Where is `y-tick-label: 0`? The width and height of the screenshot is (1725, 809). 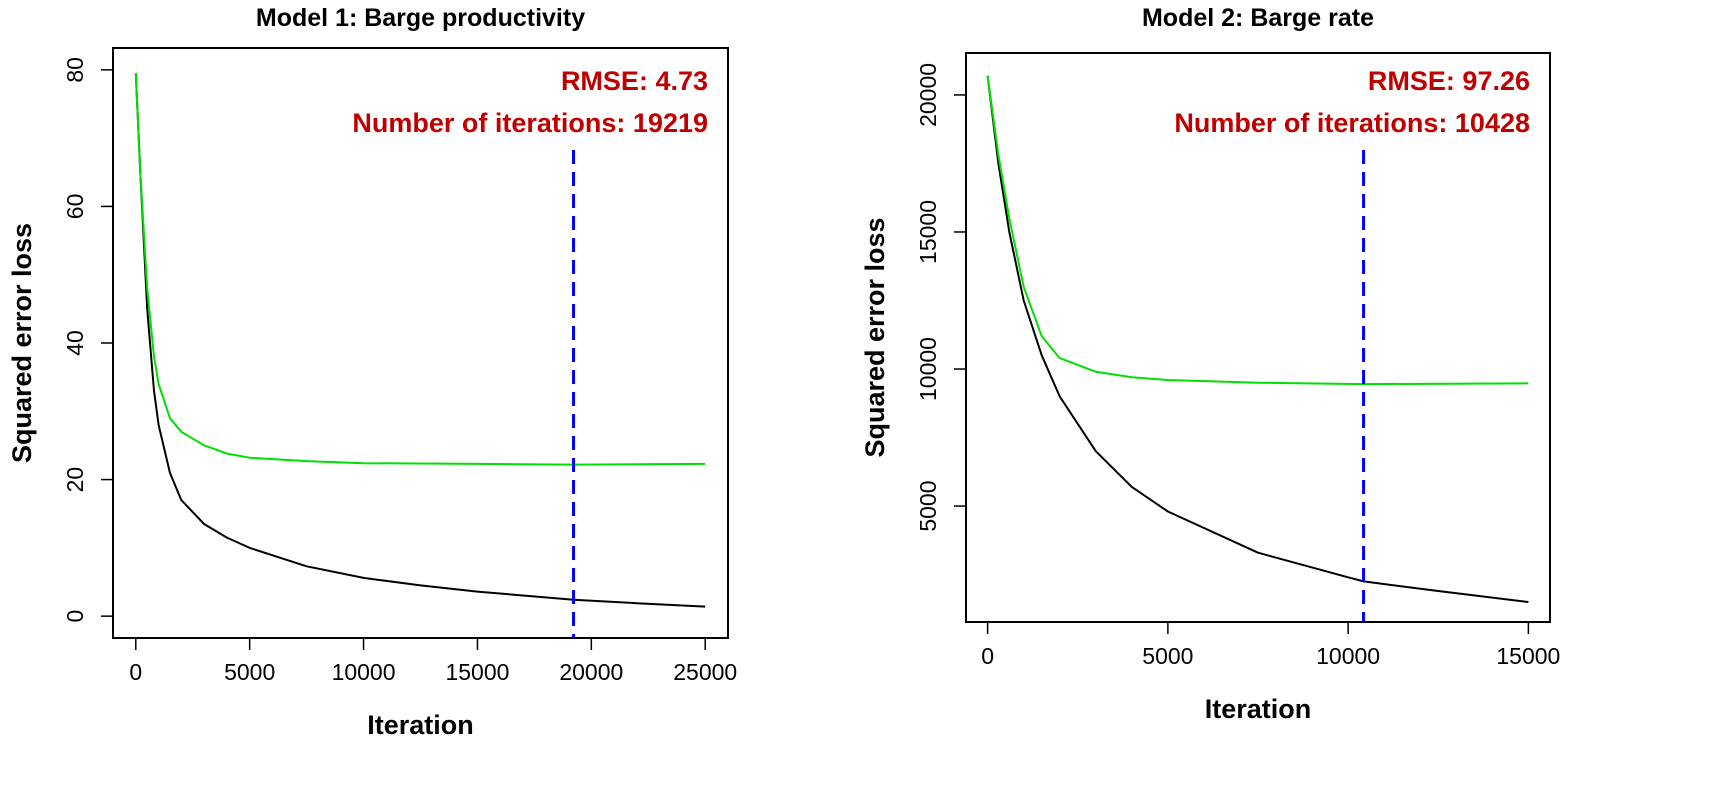
y-tick-label: 0 is located at coordinates (75, 616).